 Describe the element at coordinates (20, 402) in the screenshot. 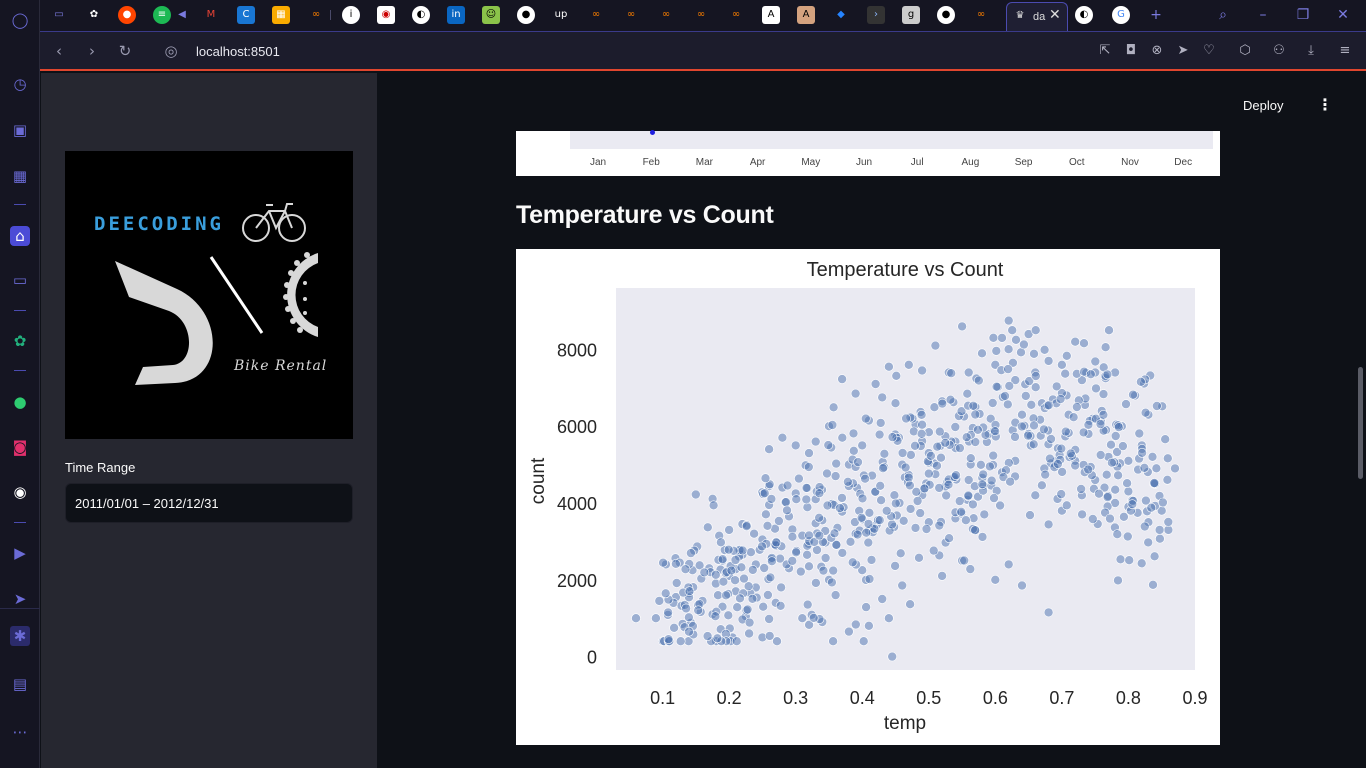

I see `whatsapp-icon: ●` at that location.